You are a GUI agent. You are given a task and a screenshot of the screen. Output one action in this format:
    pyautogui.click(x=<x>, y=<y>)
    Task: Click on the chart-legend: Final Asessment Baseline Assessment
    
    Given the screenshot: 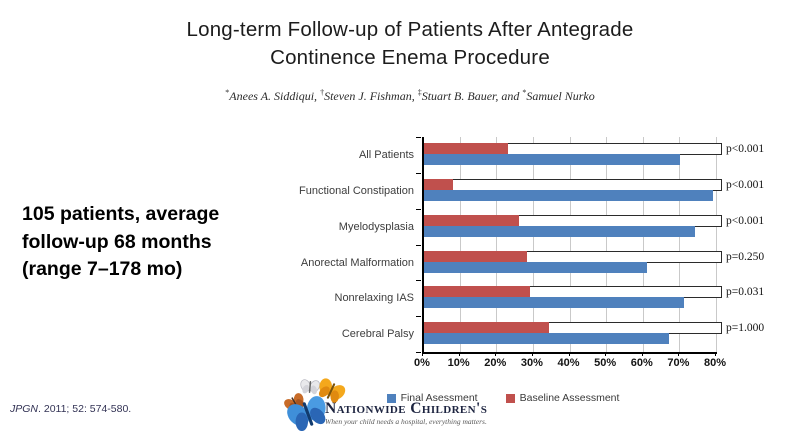 What is the action you would take?
    pyautogui.click(x=503, y=398)
    